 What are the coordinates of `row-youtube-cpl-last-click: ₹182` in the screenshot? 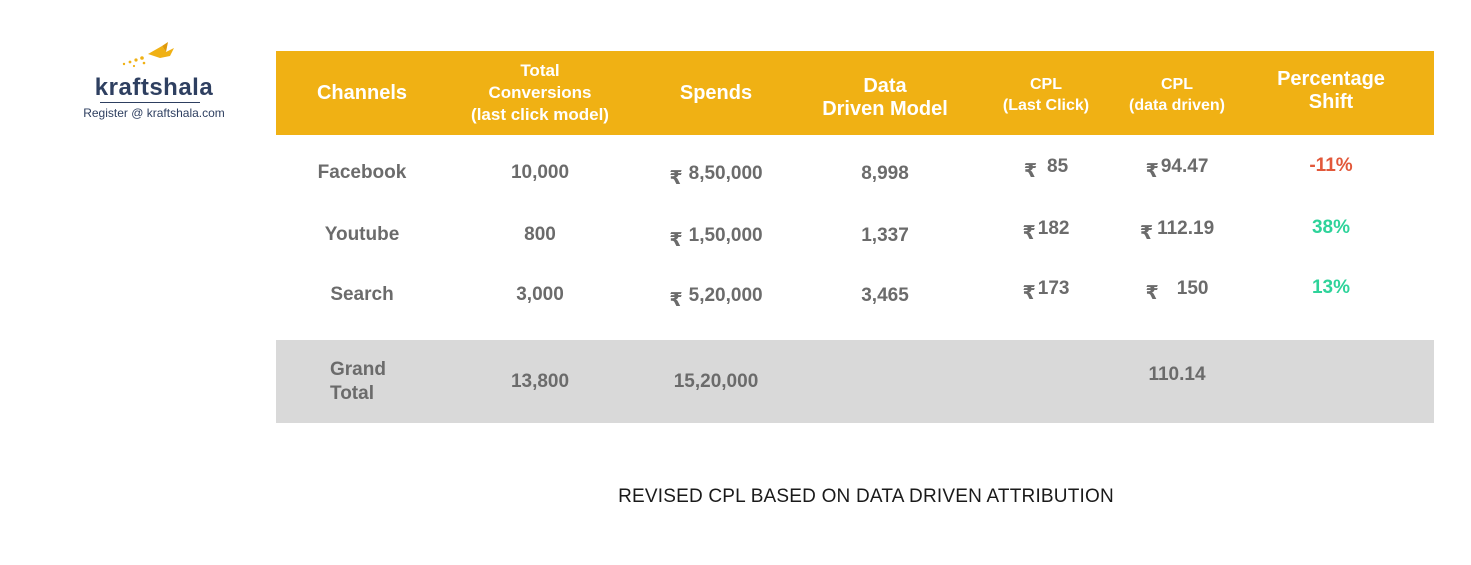 It's located at (1046, 229).